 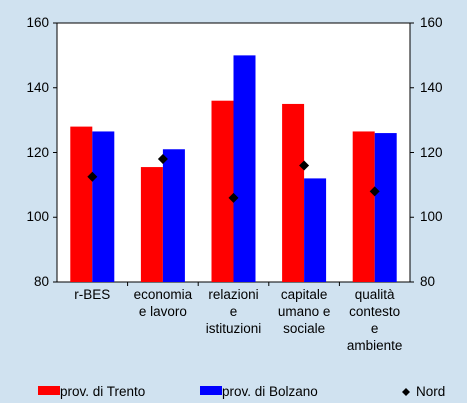 I want to click on legend-label: prov. di Bolzano, so click(x=270, y=391).